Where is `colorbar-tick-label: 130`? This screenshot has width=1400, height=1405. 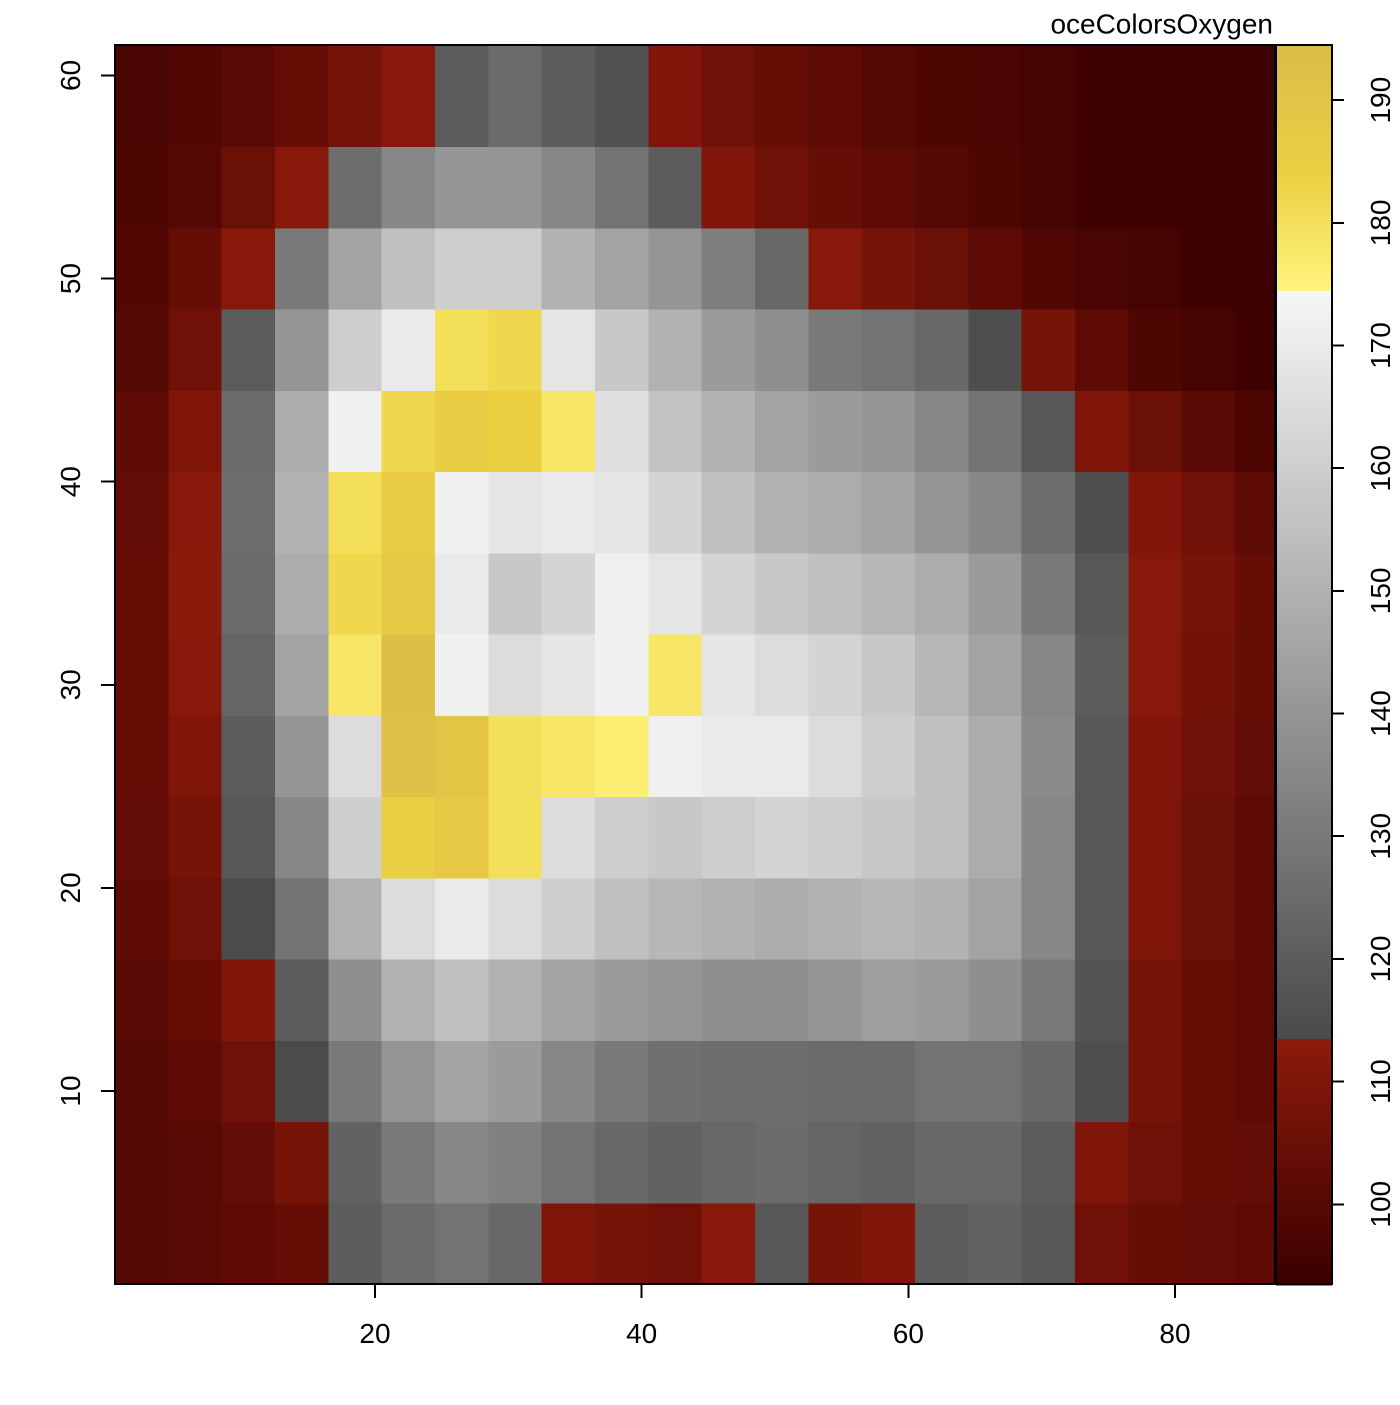
colorbar-tick-label: 130 is located at coordinates (1380, 836).